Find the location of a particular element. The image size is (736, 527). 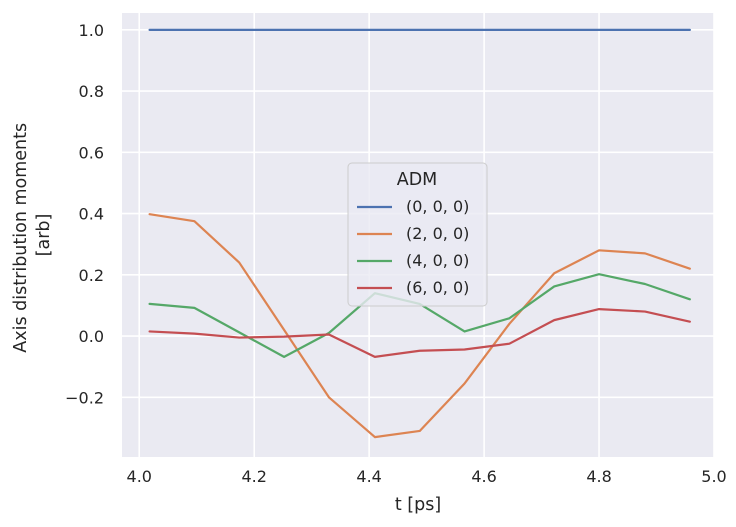

legend-box is located at coordinates (417, 234).